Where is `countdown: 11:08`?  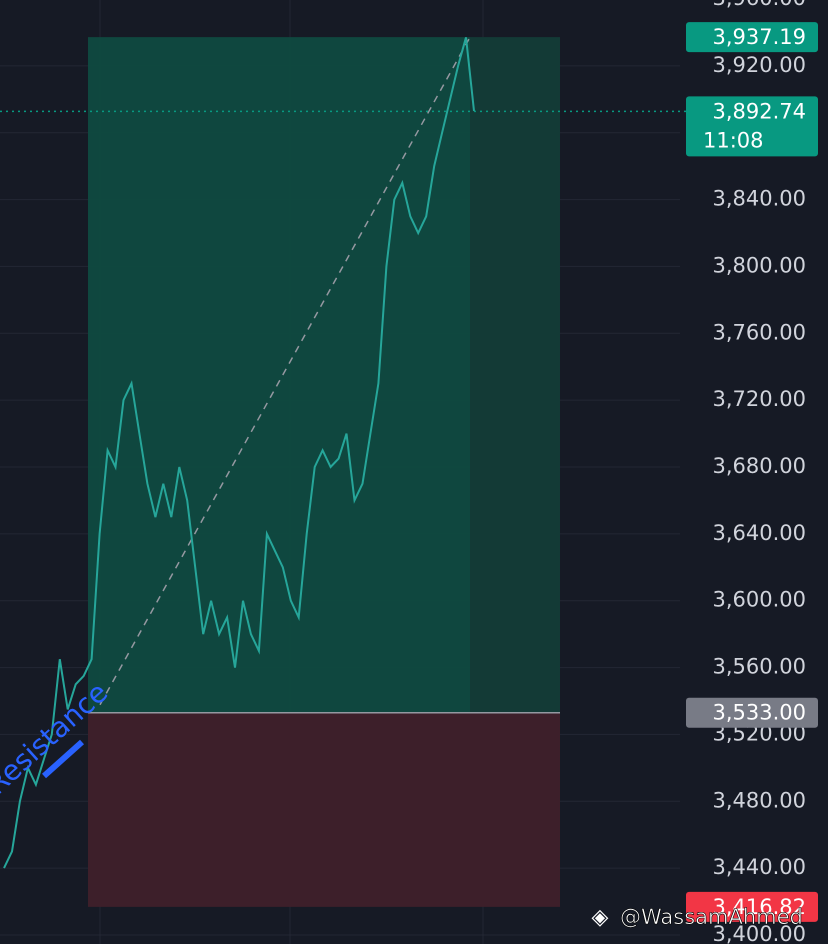 countdown: 11:08 is located at coordinates (733, 140).